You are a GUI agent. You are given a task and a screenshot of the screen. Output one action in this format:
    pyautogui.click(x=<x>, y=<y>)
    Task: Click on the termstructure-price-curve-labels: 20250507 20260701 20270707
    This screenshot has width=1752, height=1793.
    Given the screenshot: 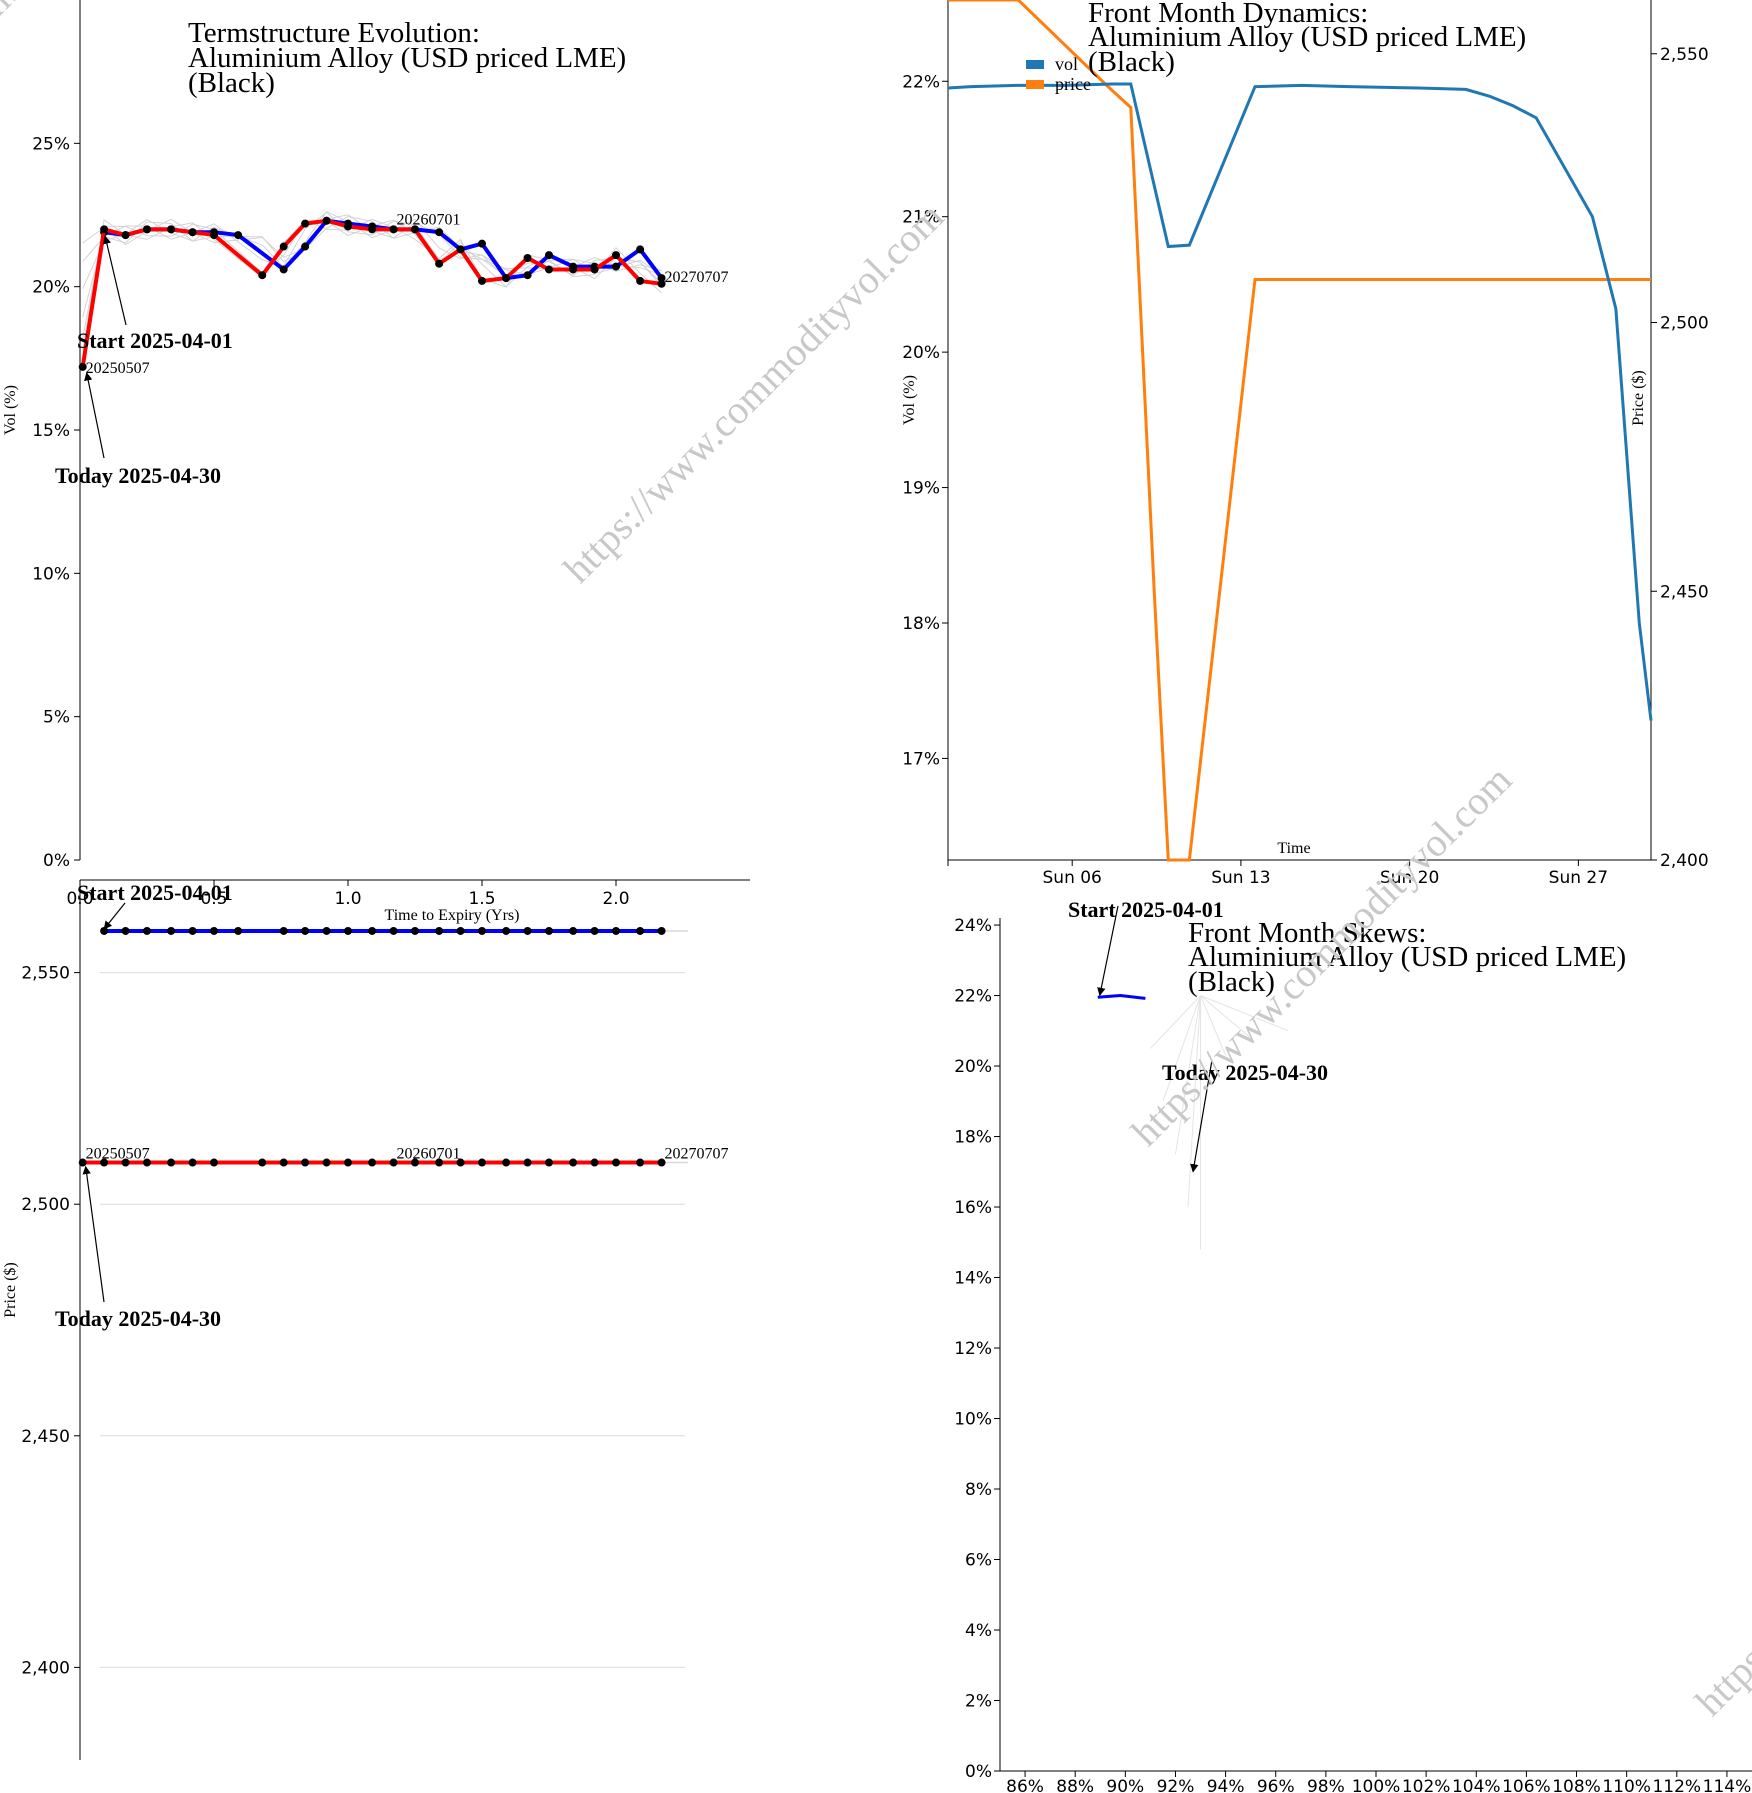 What is the action you would take?
    pyautogui.click(x=407, y=1154)
    